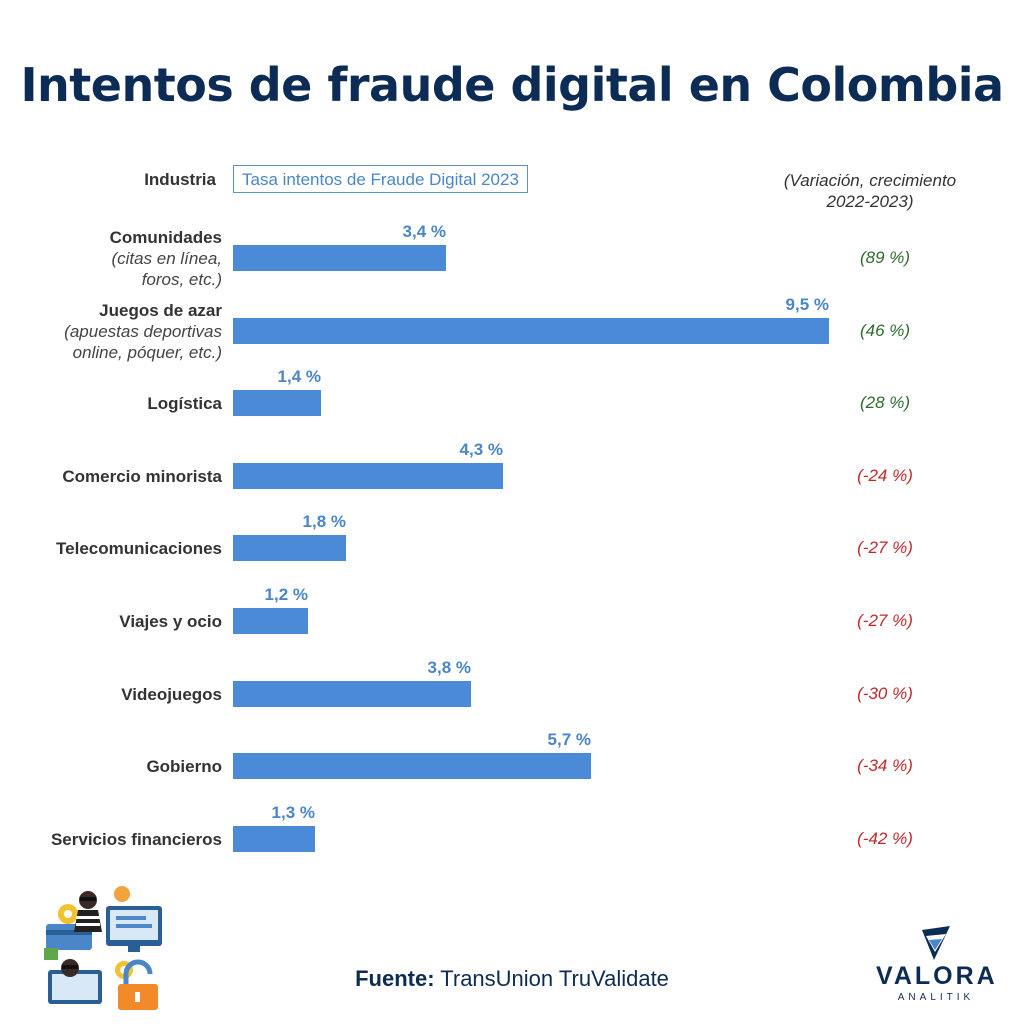 This screenshot has height=1024, width=1024. What do you see at coordinates (111, 766) in the screenshot?
I see `category-label: Gobierno` at bounding box center [111, 766].